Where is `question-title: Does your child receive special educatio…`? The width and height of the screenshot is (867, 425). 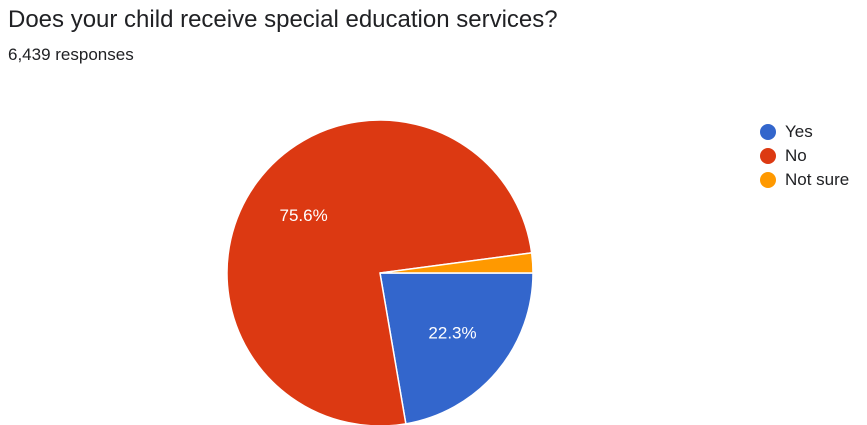 question-title: Does your child receive special educatio… is located at coordinates (283, 19).